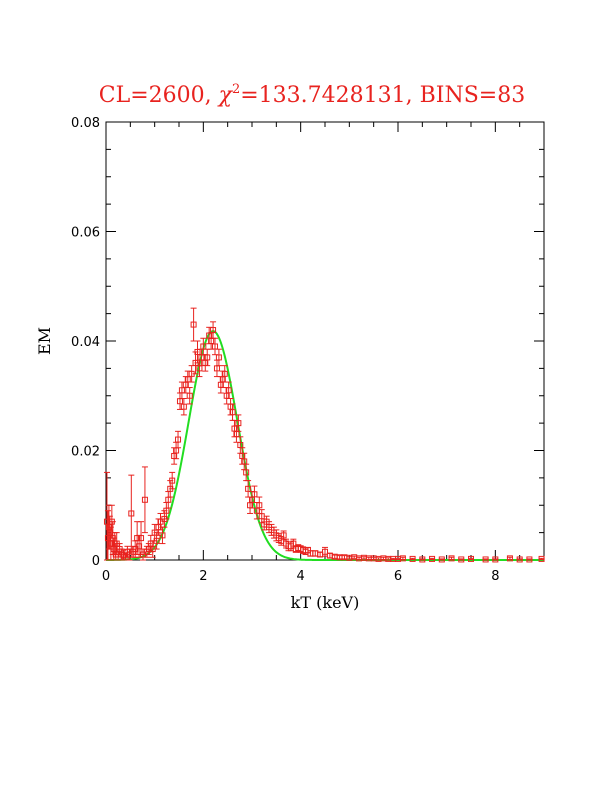 The width and height of the screenshot is (612, 792). I want to click on chart-title-superscript: 2, so click(236, 89).